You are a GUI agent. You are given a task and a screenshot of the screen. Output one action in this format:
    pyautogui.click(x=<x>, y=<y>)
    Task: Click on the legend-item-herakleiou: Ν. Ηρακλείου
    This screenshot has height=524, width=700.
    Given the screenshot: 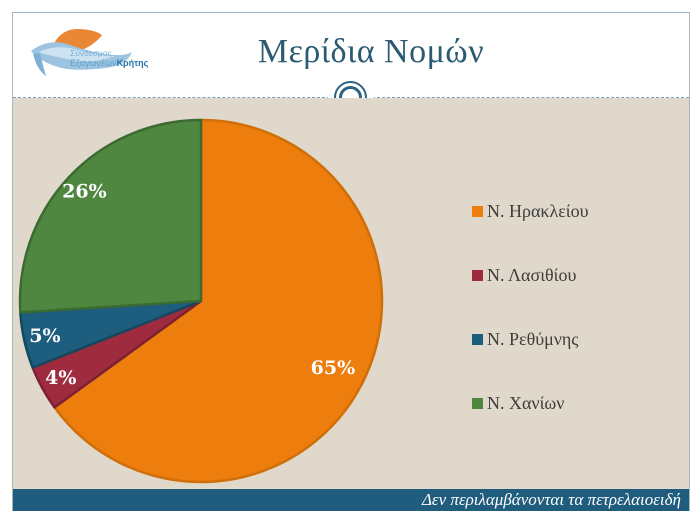 What is the action you would take?
    pyautogui.click(x=530, y=211)
    